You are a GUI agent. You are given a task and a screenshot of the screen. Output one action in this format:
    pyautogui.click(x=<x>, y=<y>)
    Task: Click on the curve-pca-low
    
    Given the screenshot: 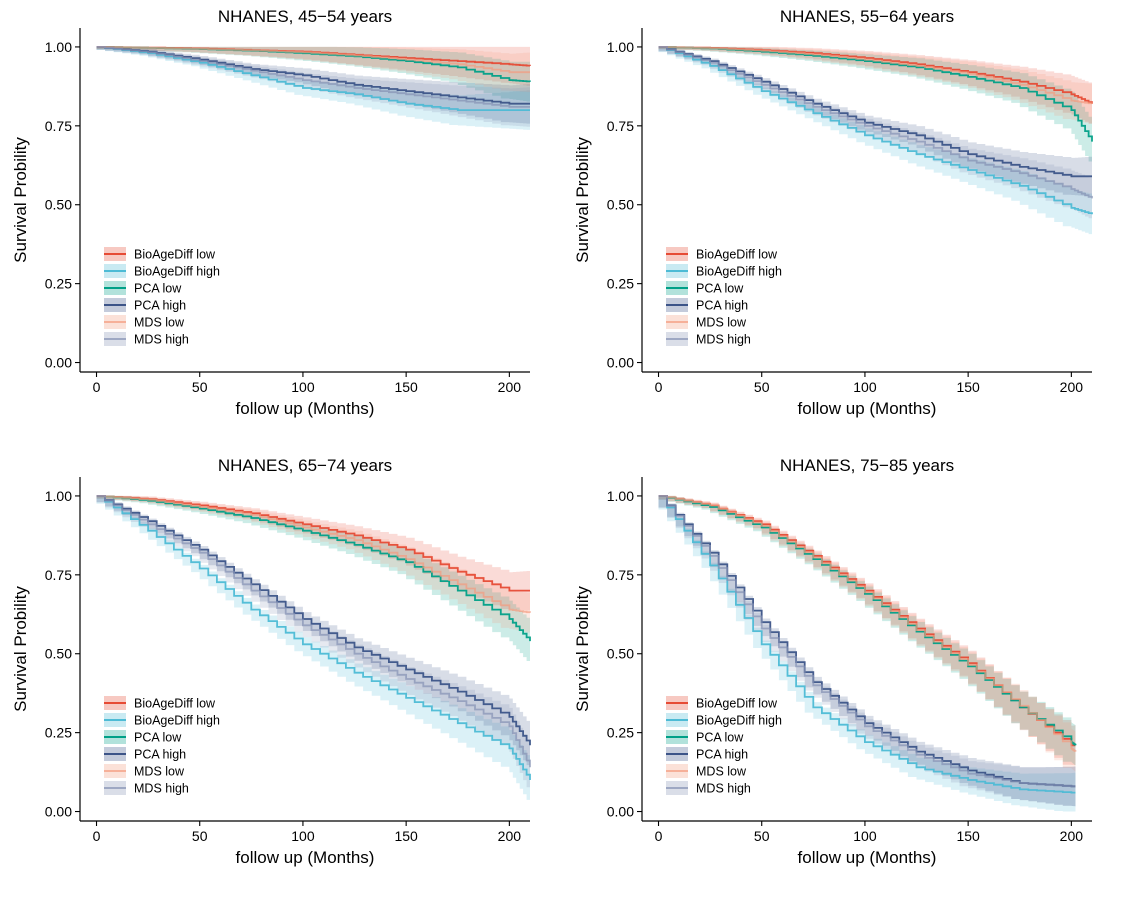 What is the action you would take?
    pyautogui.click(x=313, y=568)
    